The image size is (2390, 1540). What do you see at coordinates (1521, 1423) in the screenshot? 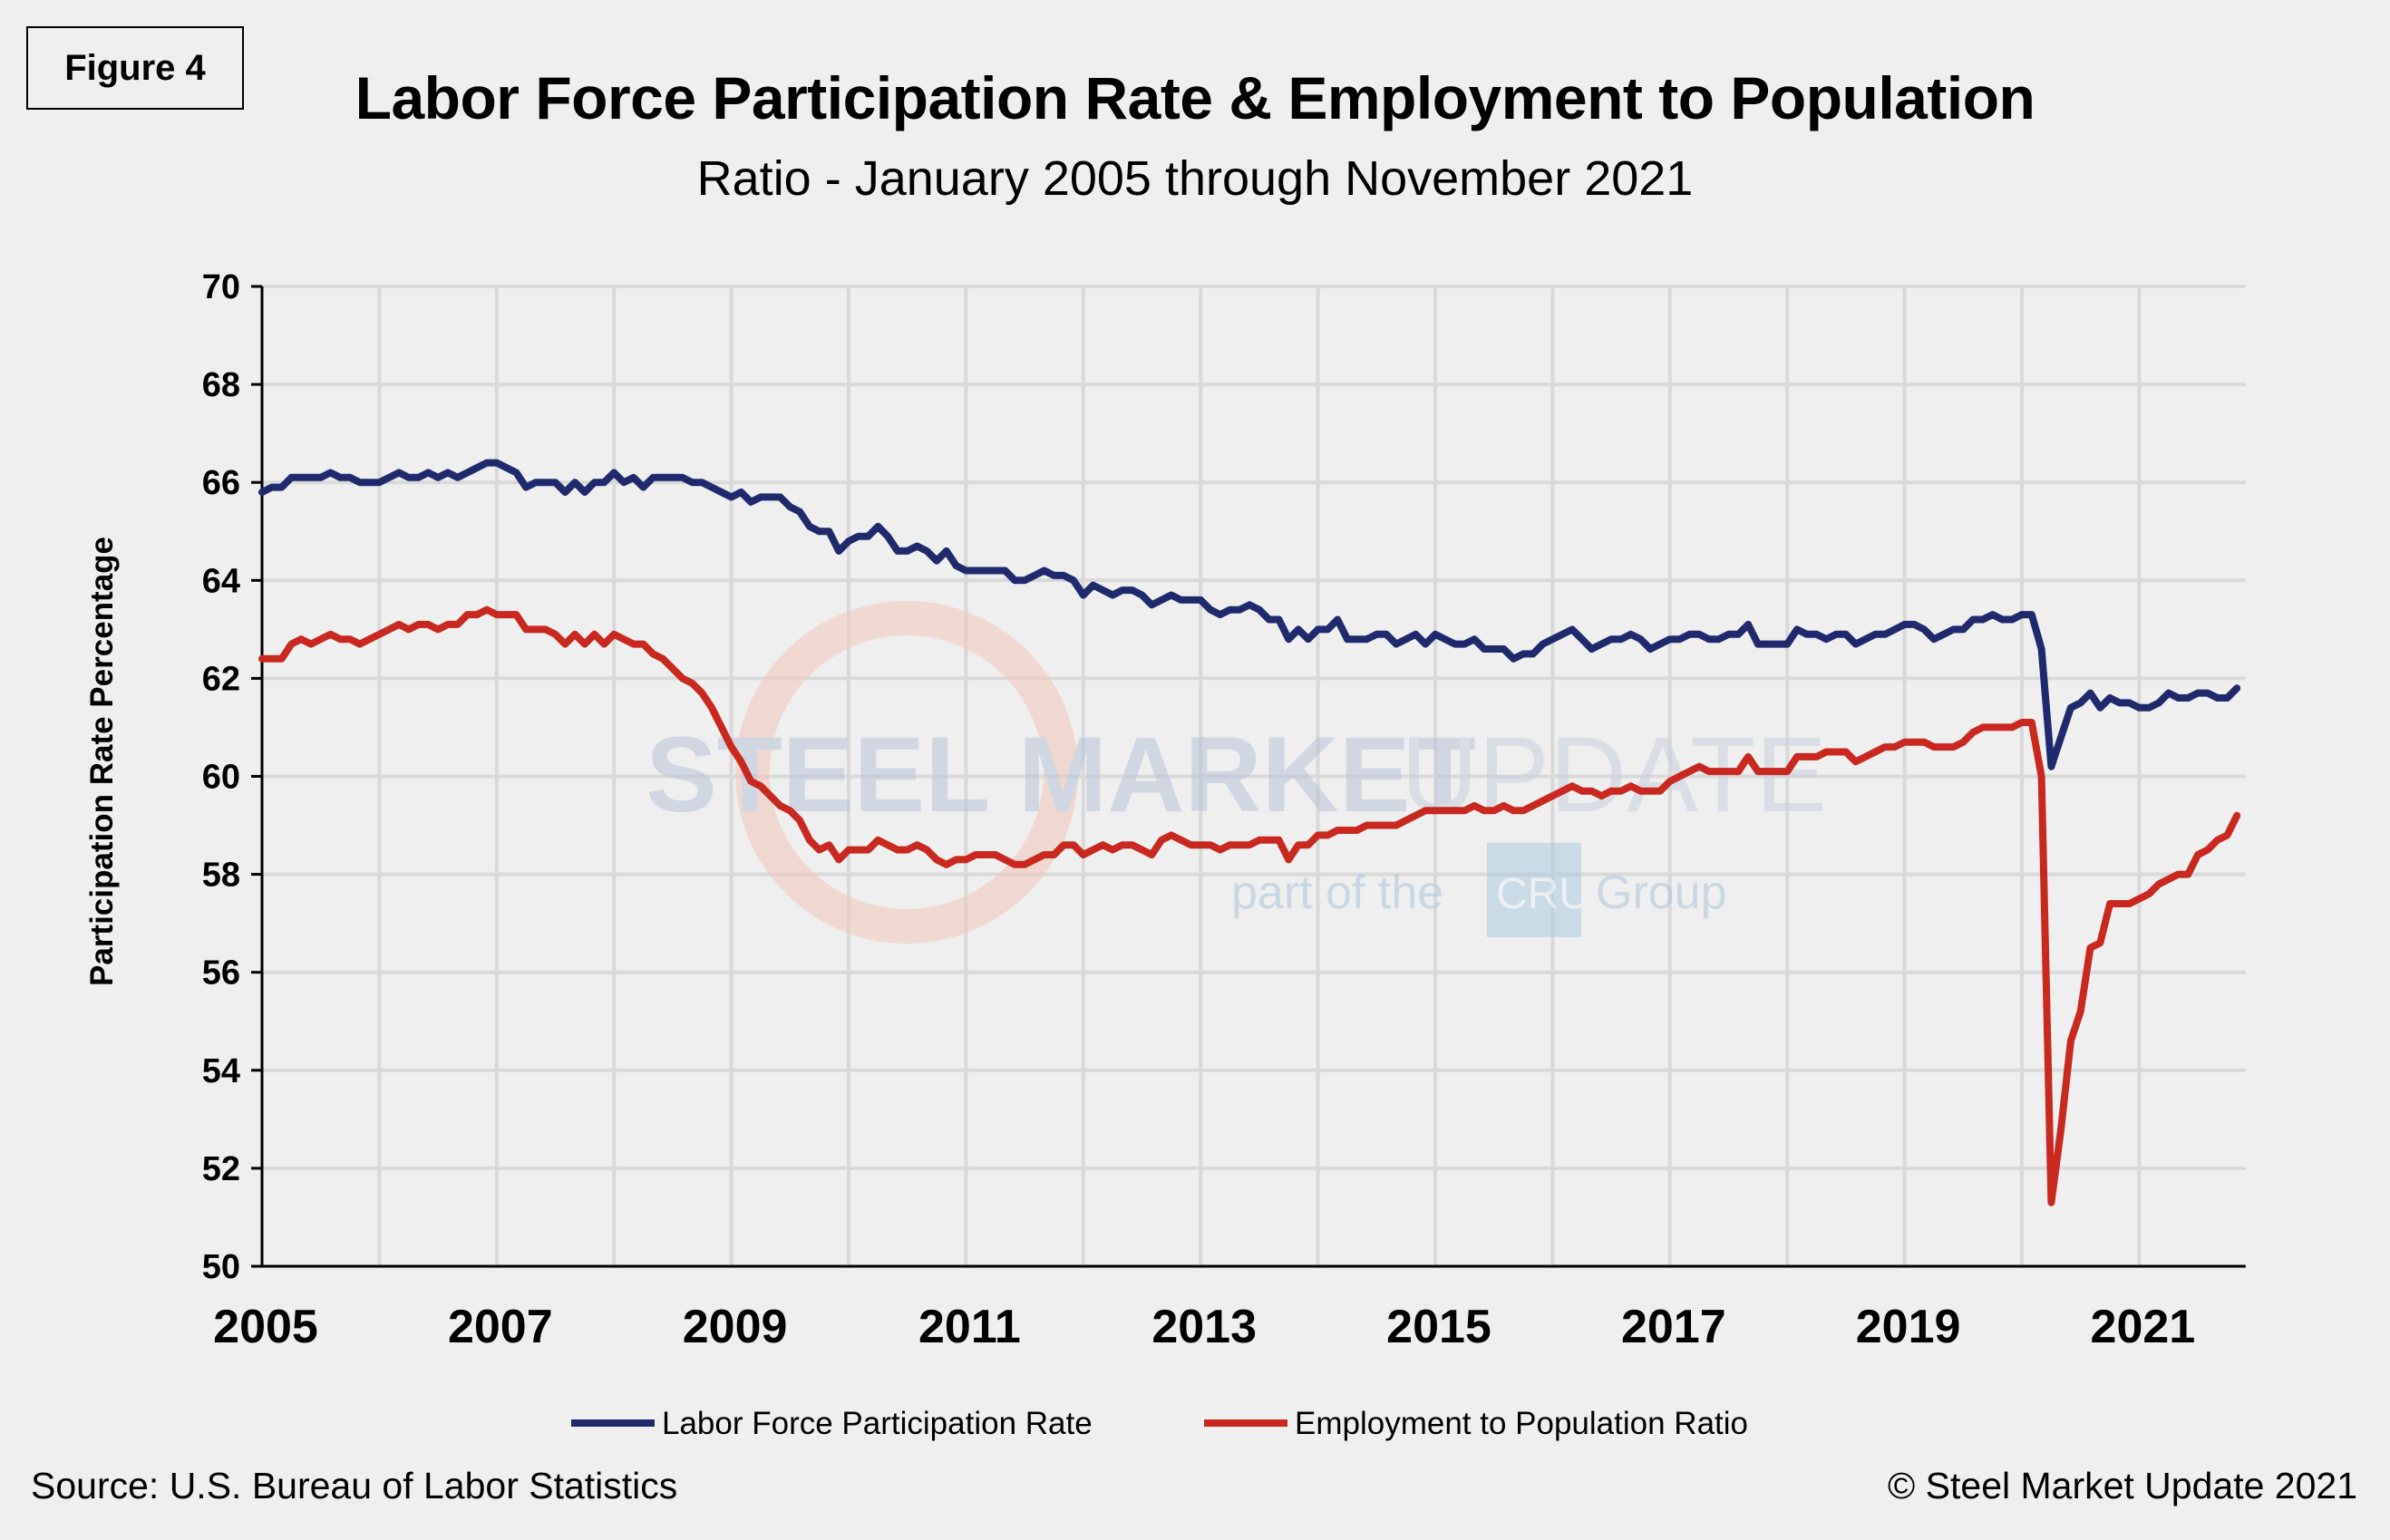
I see `legend-label: Employment to Population Ratio` at bounding box center [1521, 1423].